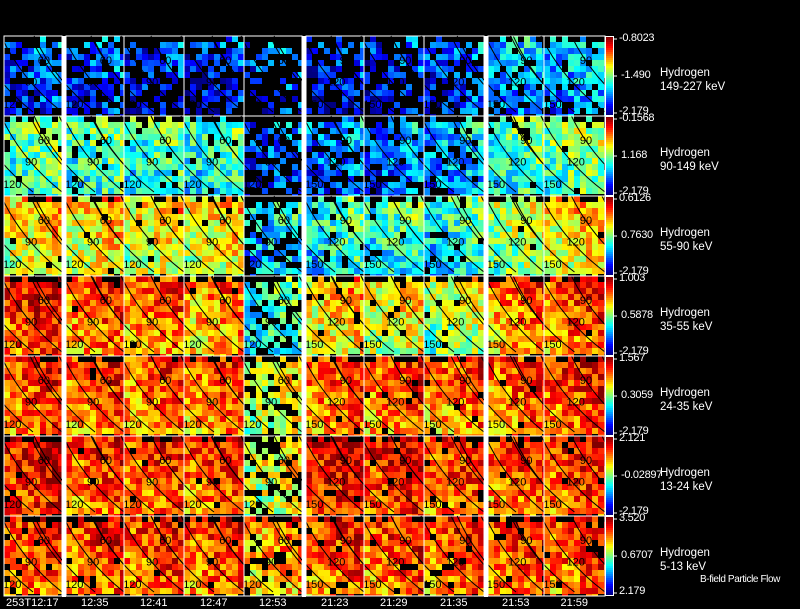 Image resolution: width=800 pixels, height=609 pixels. I want to click on colorbar, so click(611, 236).